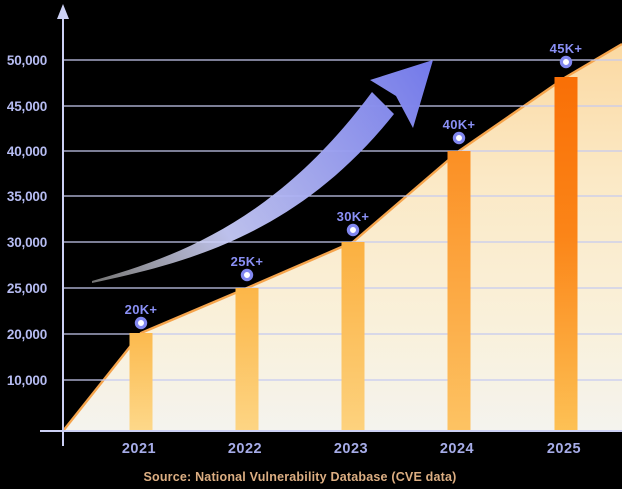 The width and height of the screenshot is (622, 489). I want to click on y-tick-label-25000: 25,000, so click(27, 288).